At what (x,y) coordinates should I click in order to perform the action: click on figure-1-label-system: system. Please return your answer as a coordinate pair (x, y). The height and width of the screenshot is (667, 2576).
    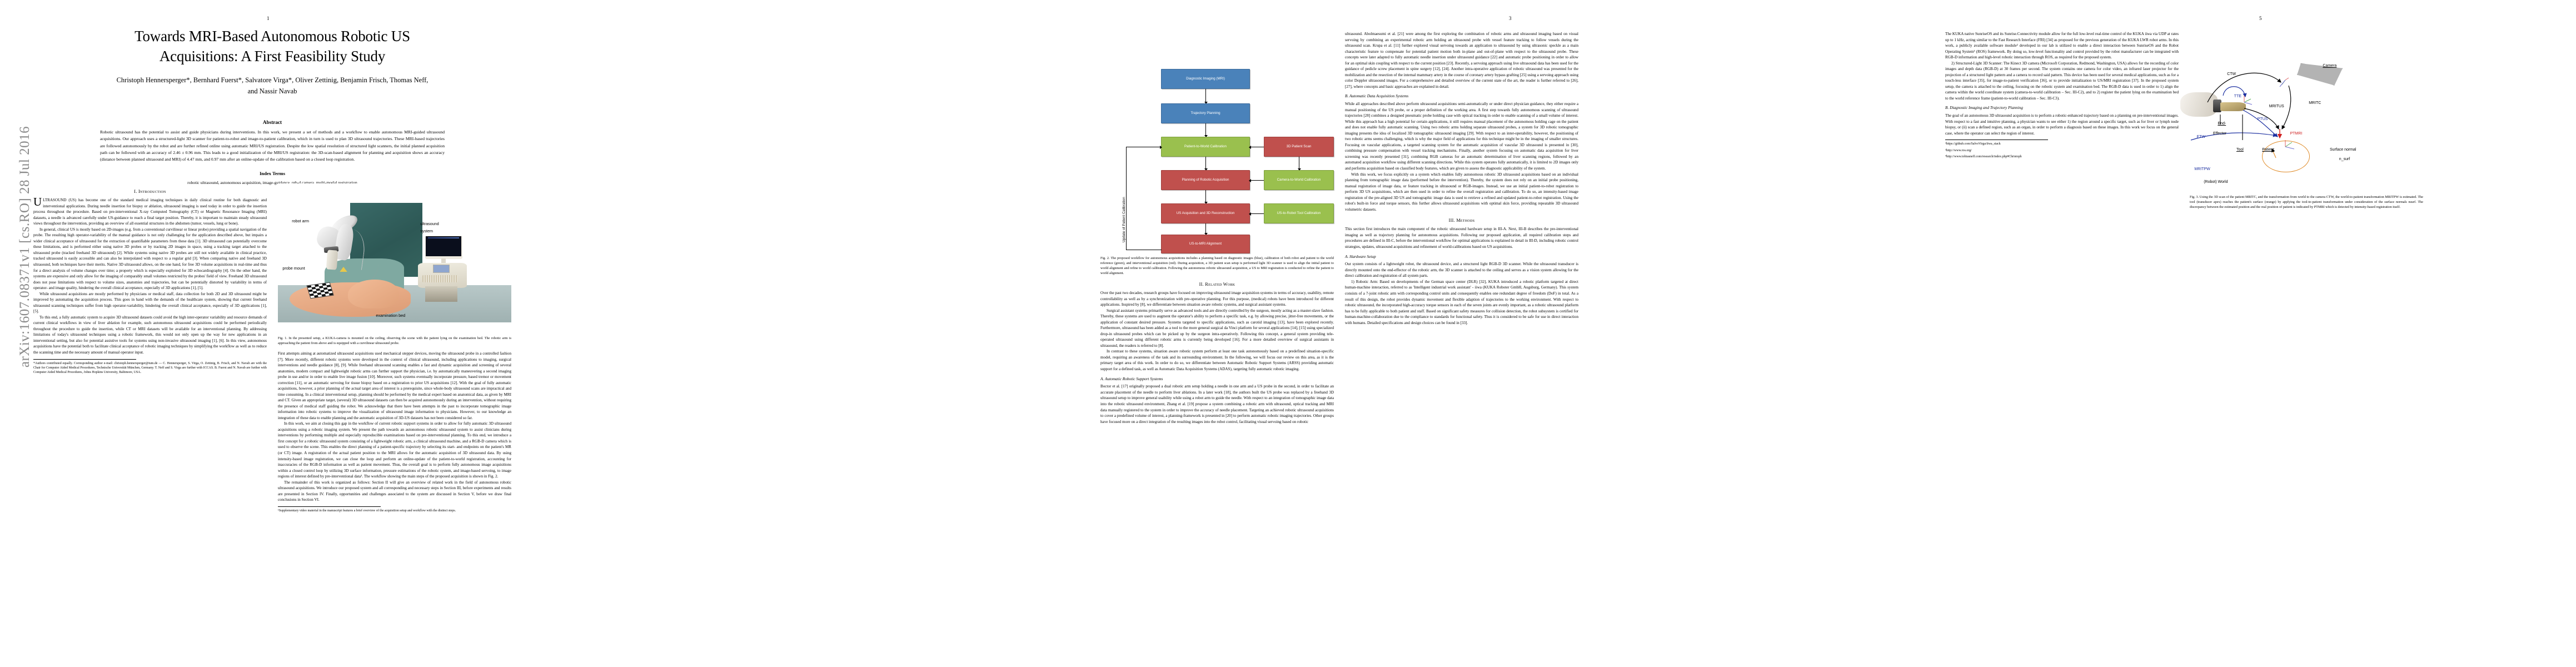
    Looking at the image, I should click on (426, 231).